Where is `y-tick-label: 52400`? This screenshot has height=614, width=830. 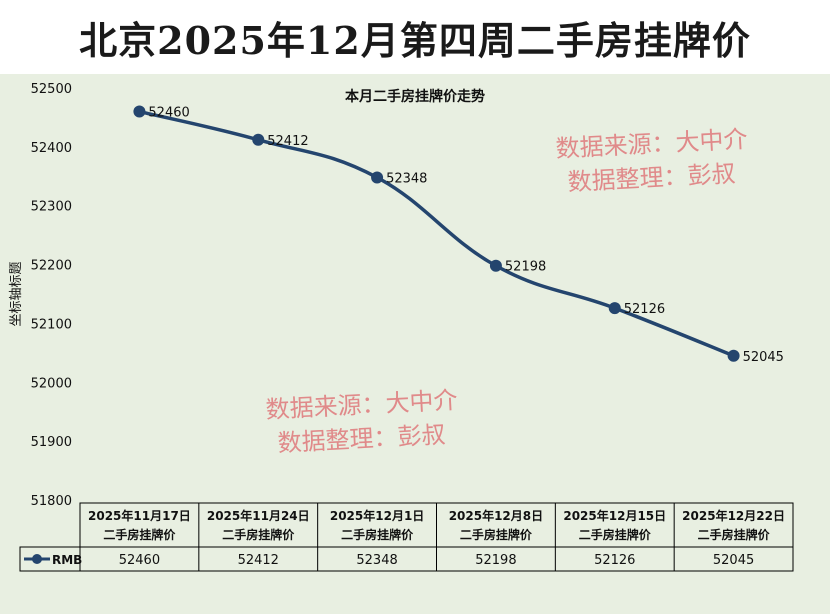 y-tick-label: 52400 is located at coordinates (51, 148).